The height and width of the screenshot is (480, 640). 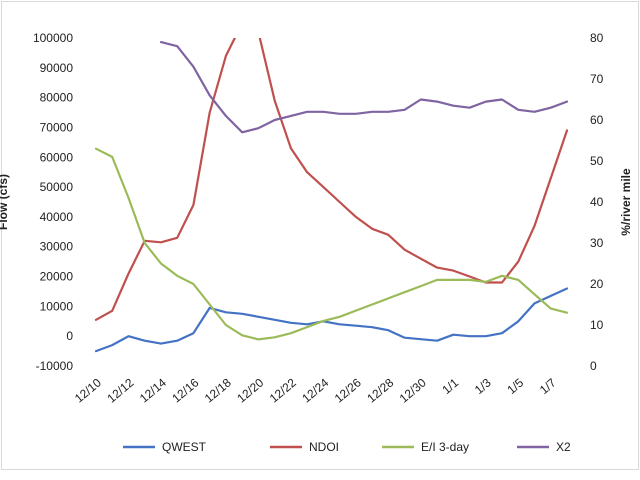 What do you see at coordinates (120, 390) in the screenshot?
I see `x-tick-label: 12/12` at bounding box center [120, 390].